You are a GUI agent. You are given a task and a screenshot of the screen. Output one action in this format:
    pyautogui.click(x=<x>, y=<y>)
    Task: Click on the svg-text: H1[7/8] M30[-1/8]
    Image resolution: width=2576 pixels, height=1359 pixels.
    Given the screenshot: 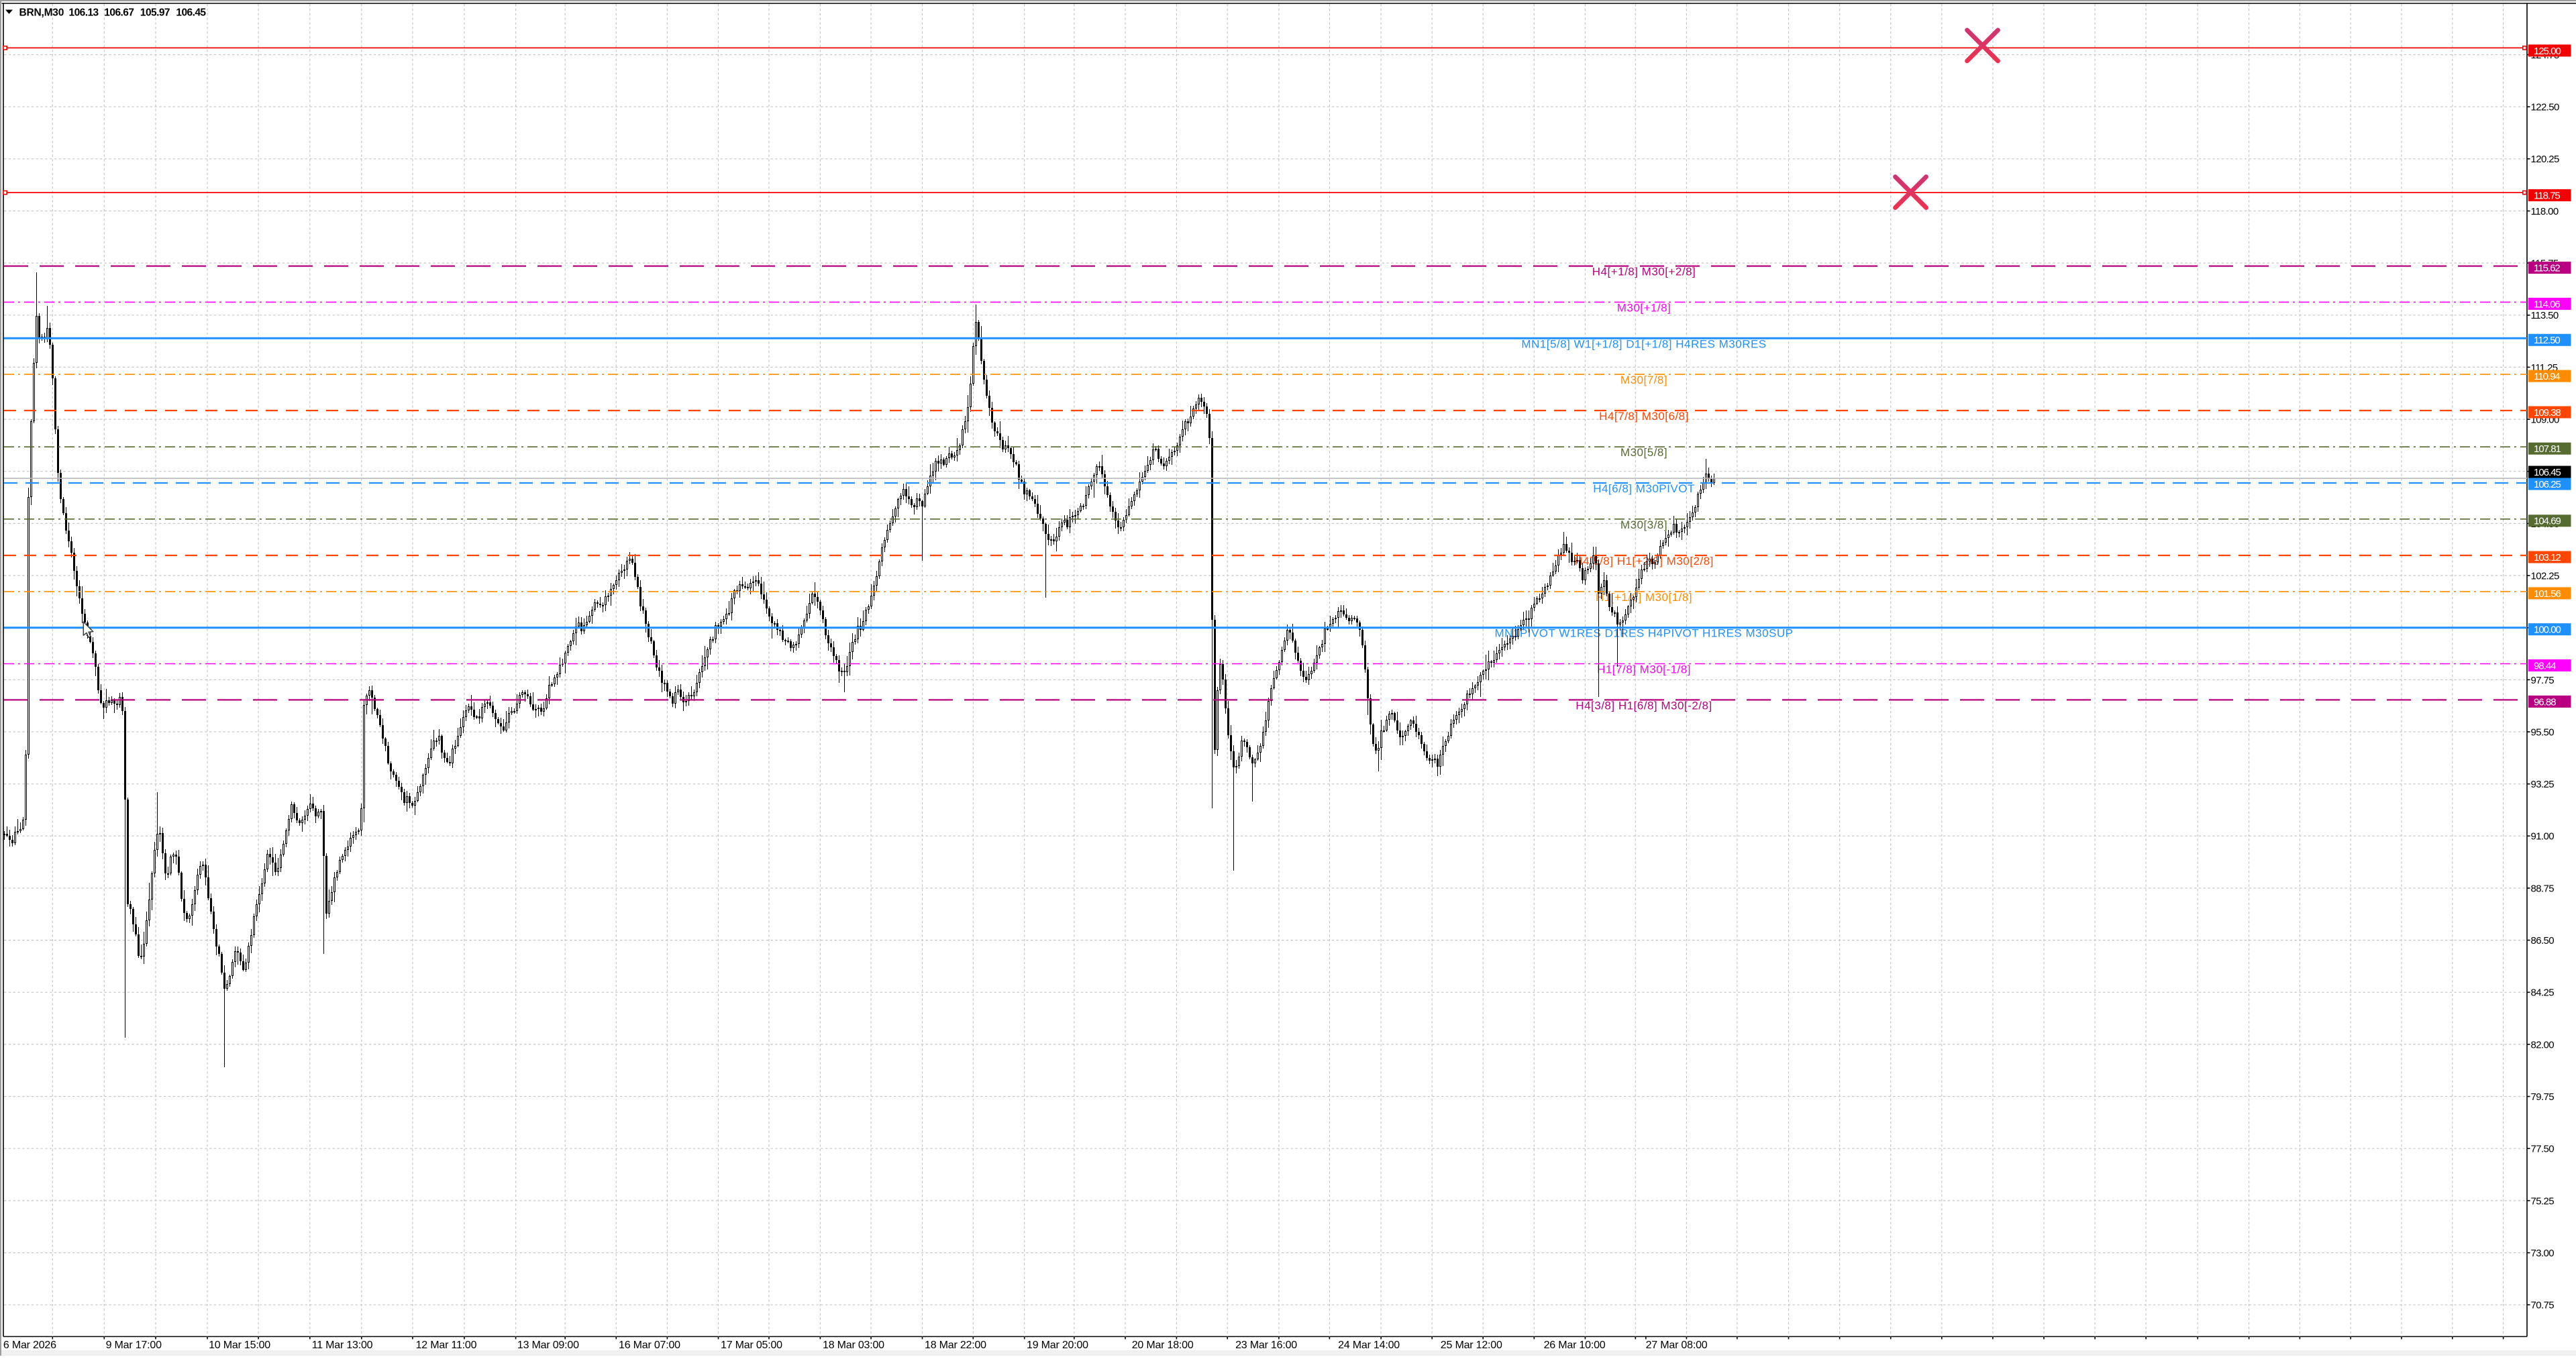 What is the action you would take?
    pyautogui.click(x=1644, y=669)
    